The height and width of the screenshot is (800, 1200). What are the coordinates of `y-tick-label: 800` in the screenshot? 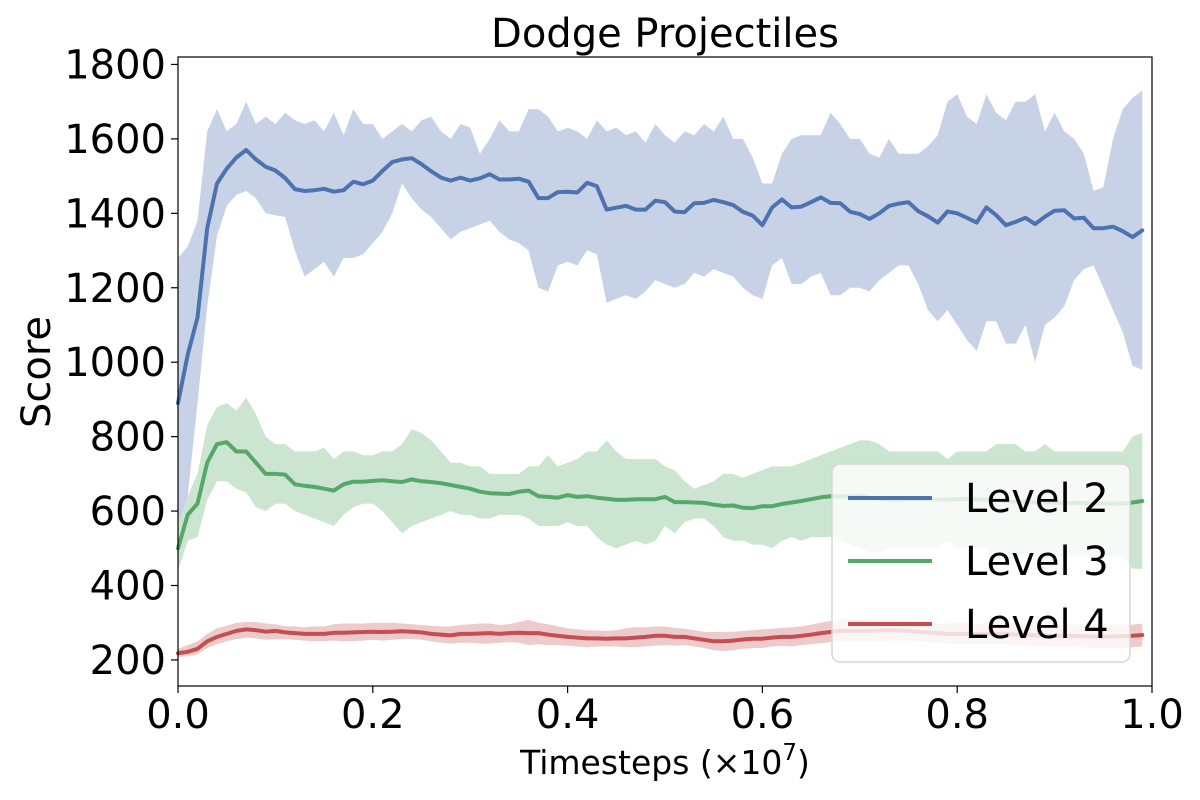 It's located at (128, 438).